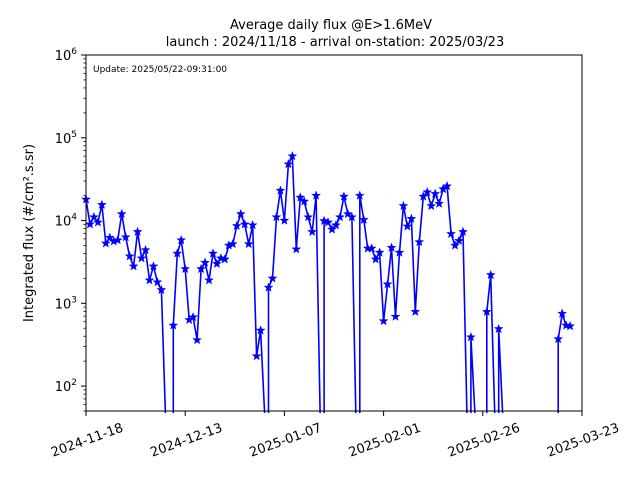 The width and height of the screenshot is (640, 480). I want to click on x-tick-label: 2025-03-23, so click(583, 441).